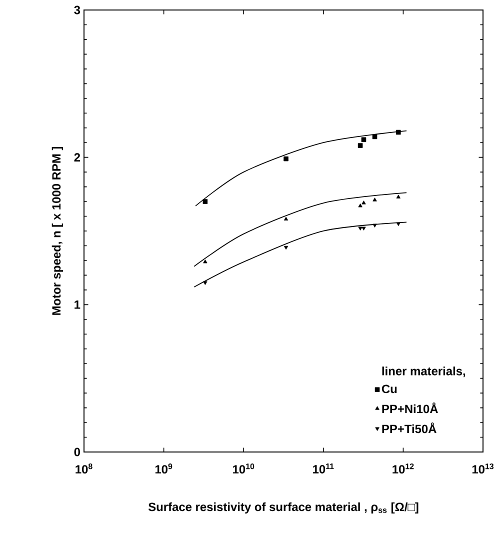  What do you see at coordinates (77, 157) in the screenshot?
I see `y-tick-label: 2` at bounding box center [77, 157].